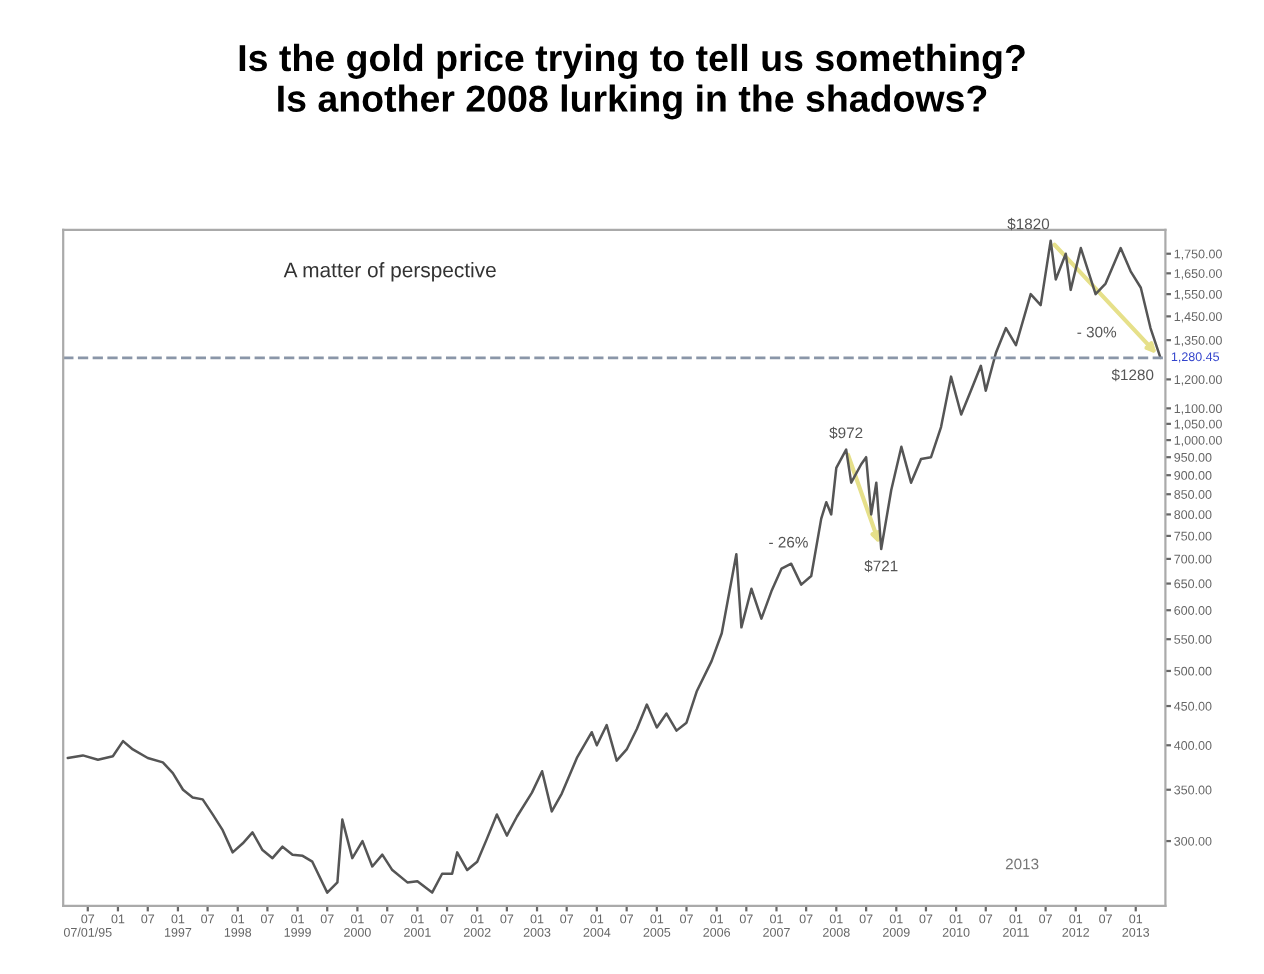  I want to click on chart-title: Is the gold price trying to tell us something? Is another 2008 lurking in the shadows?, so click(632, 81).